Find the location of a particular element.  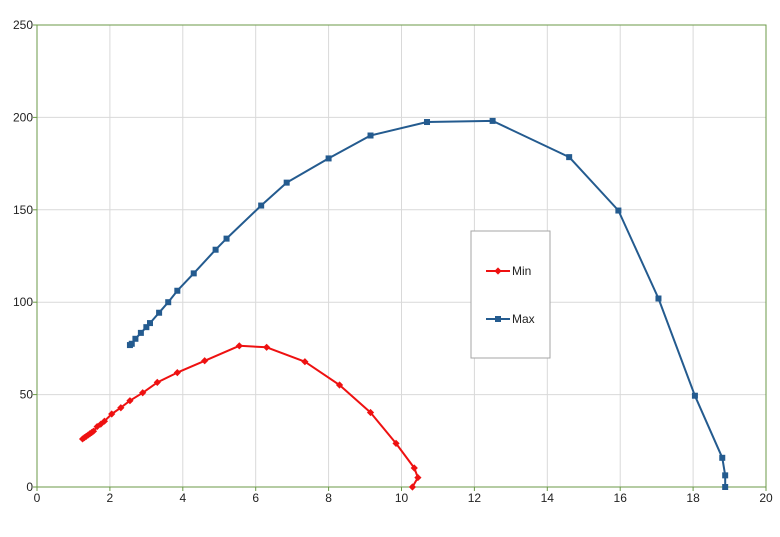

y-tick-label: 200 is located at coordinates (23, 117).